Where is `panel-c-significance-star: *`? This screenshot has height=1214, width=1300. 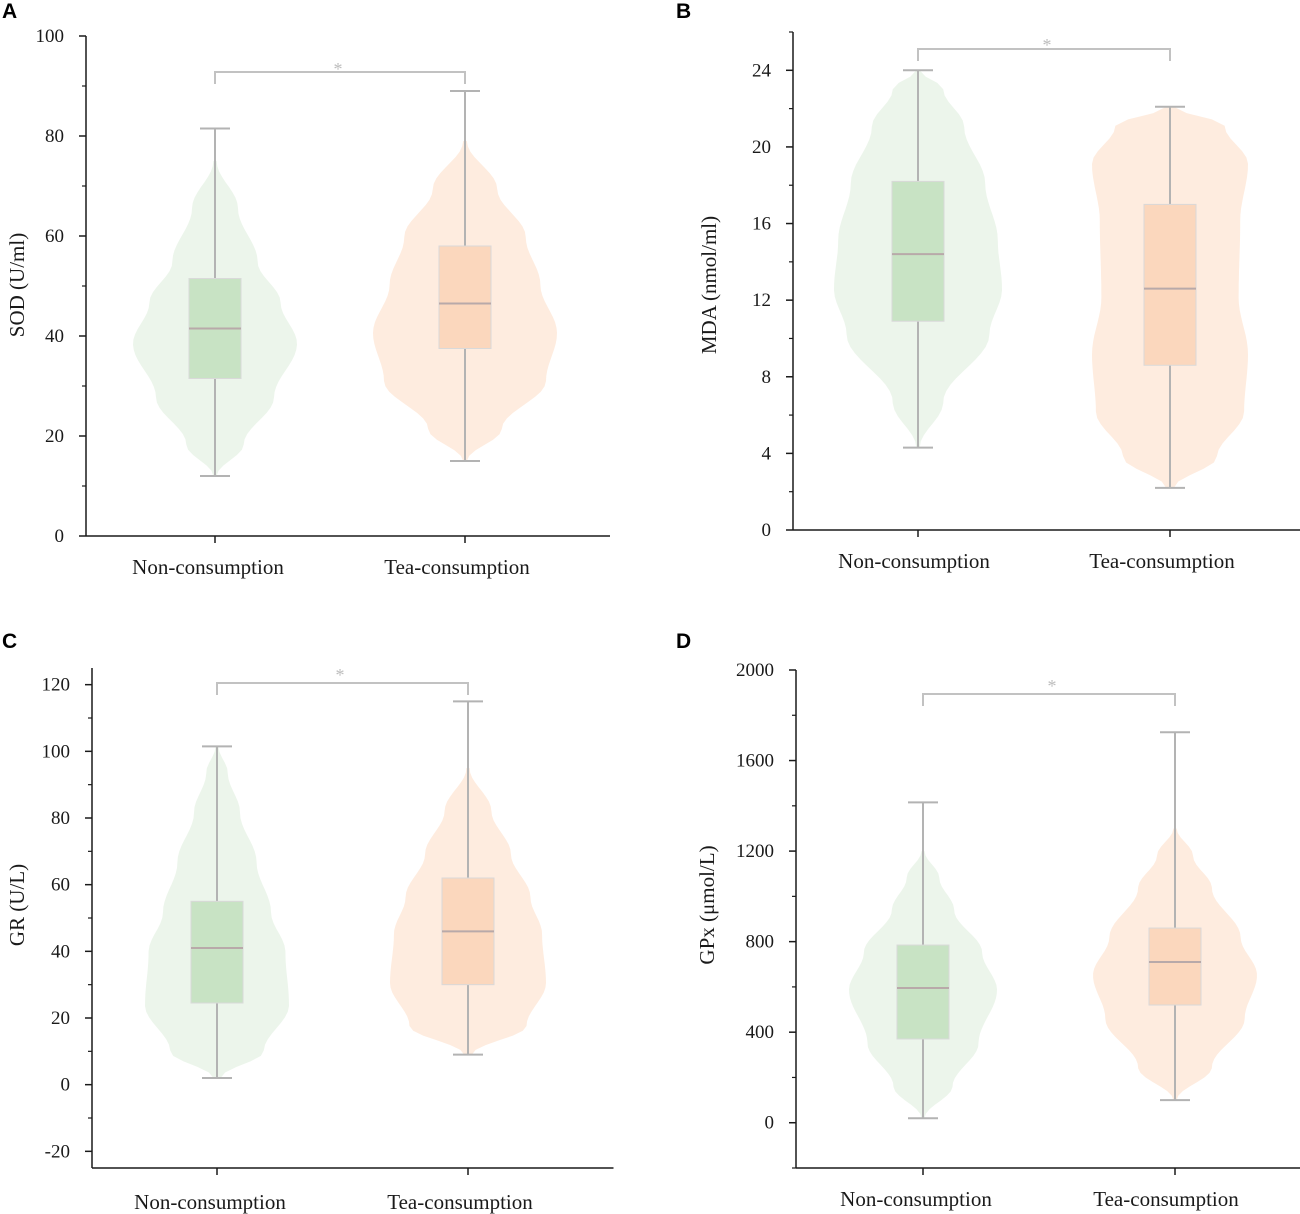 panel-c-significance-star: * is located at coordinates (340, 675).